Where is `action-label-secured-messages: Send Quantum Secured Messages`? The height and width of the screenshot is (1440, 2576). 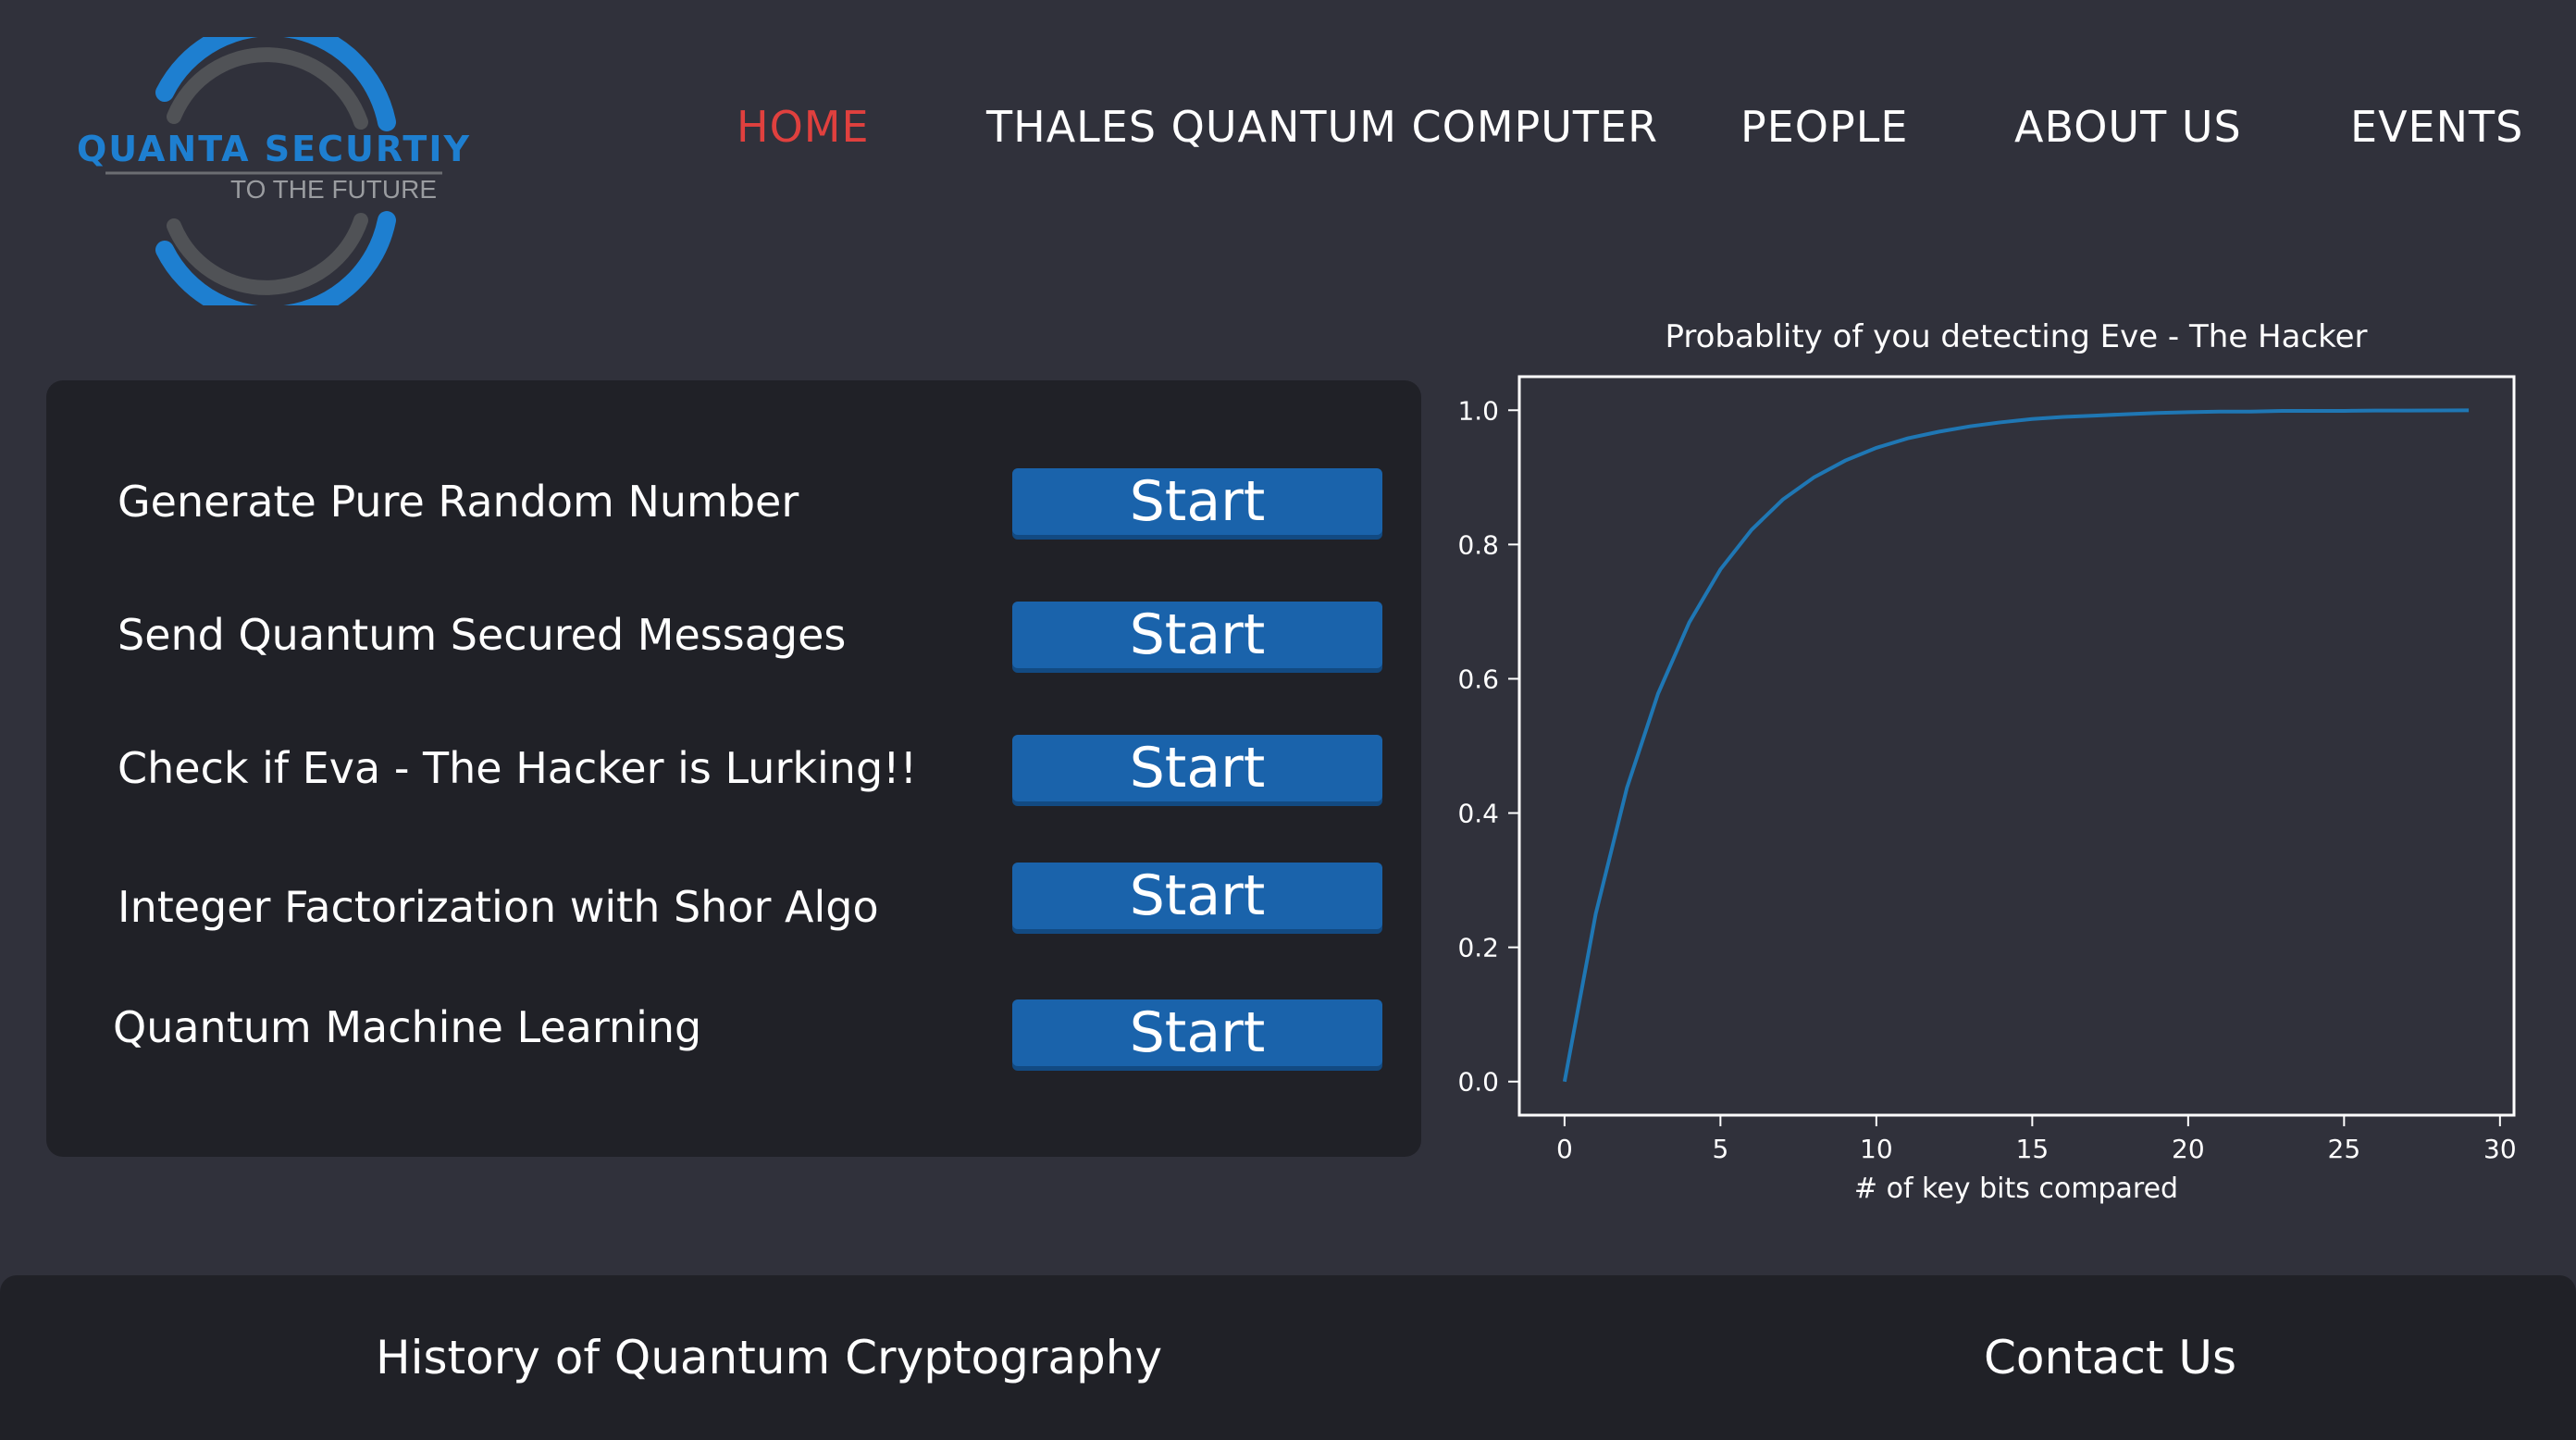 action-label-secured-messages: Send Quantum Secured Messages is located at coordinates (483, 635).